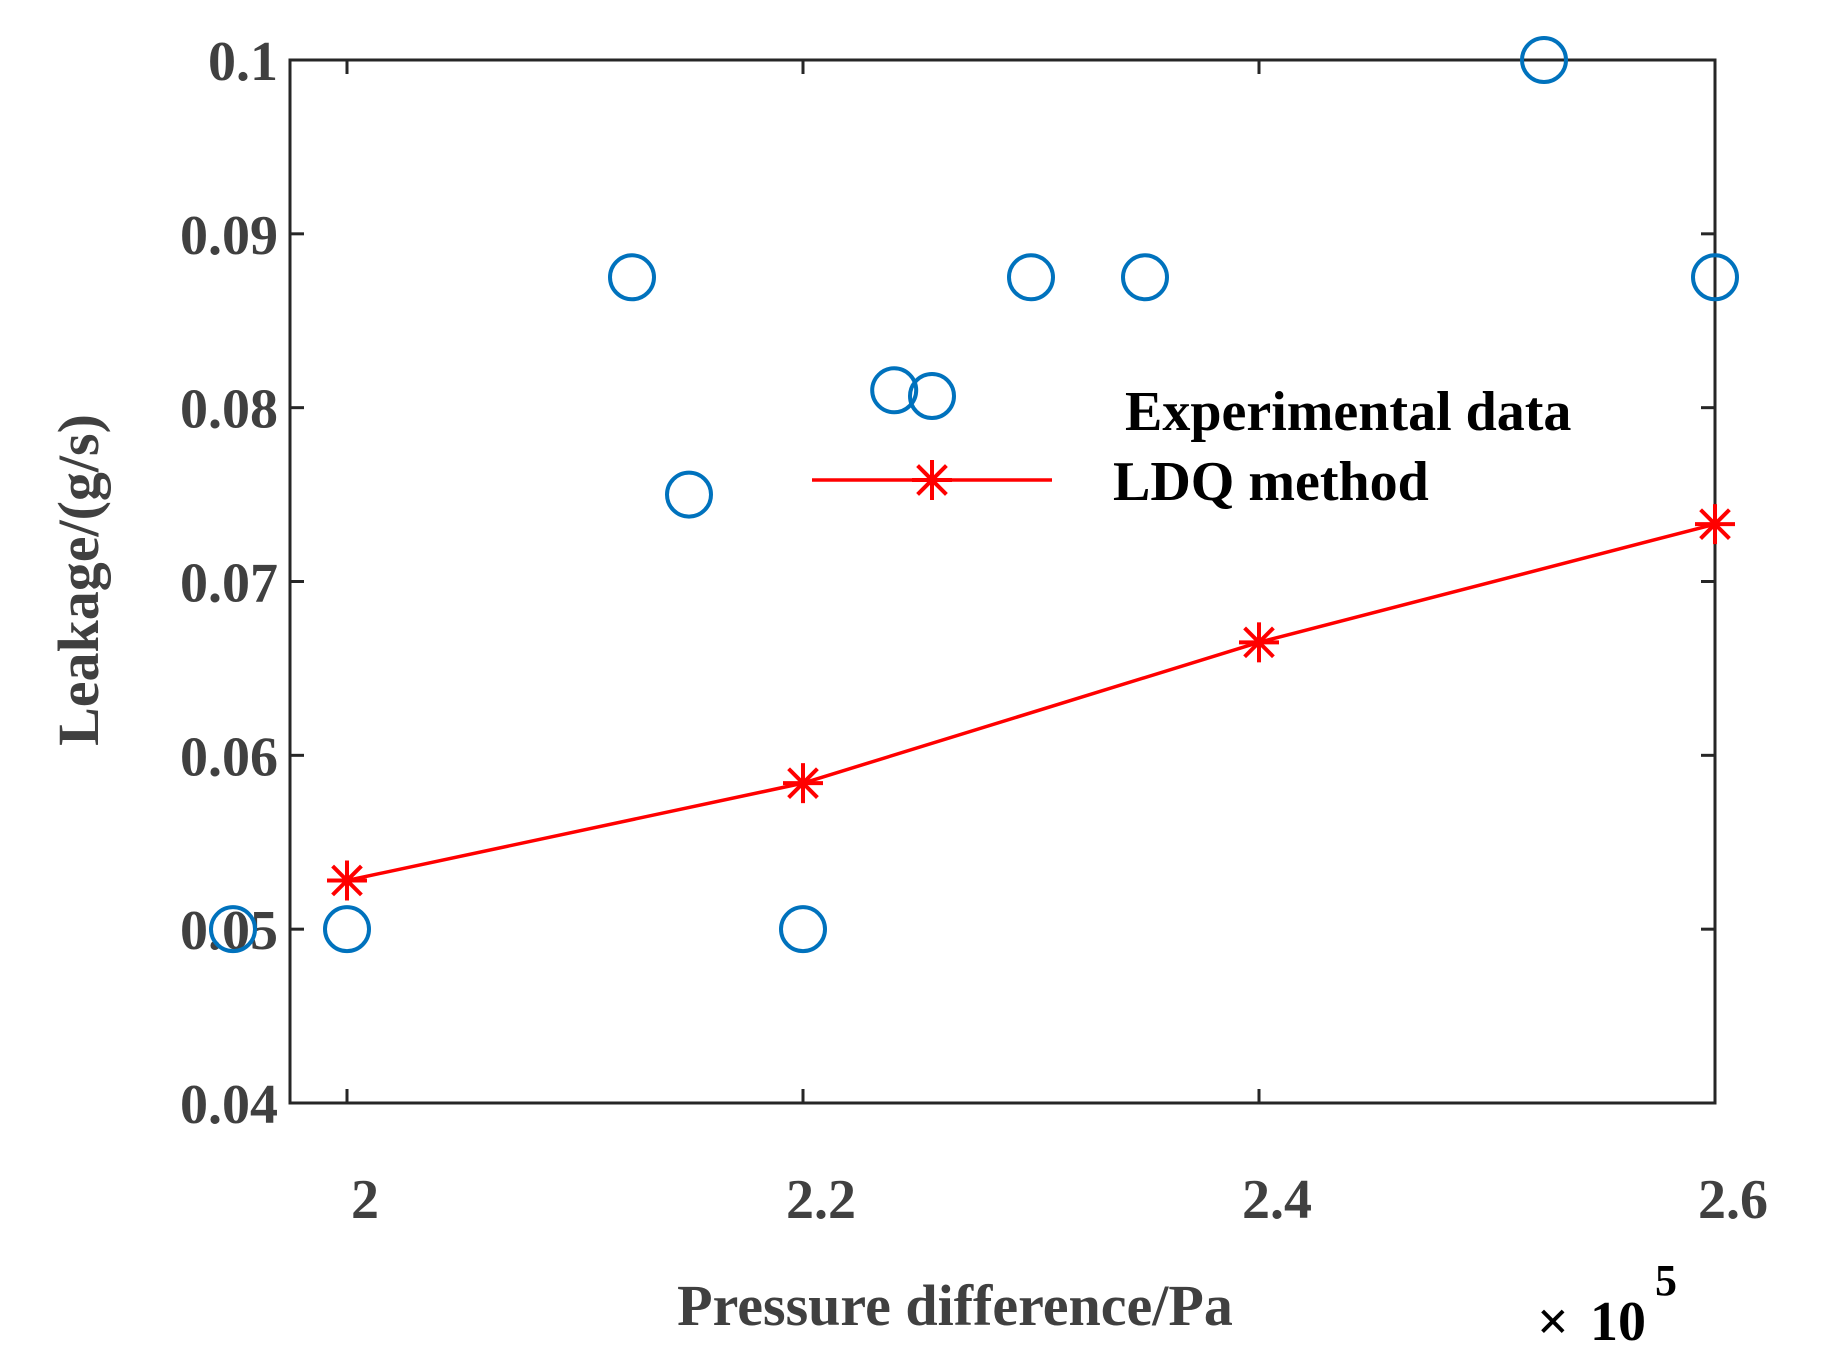 The height and width of the screenshot is (1370, 1822). Describe the element at coordinates (229, 410) in the screenshot. I see `y-tick-label: 0.08` at that location.